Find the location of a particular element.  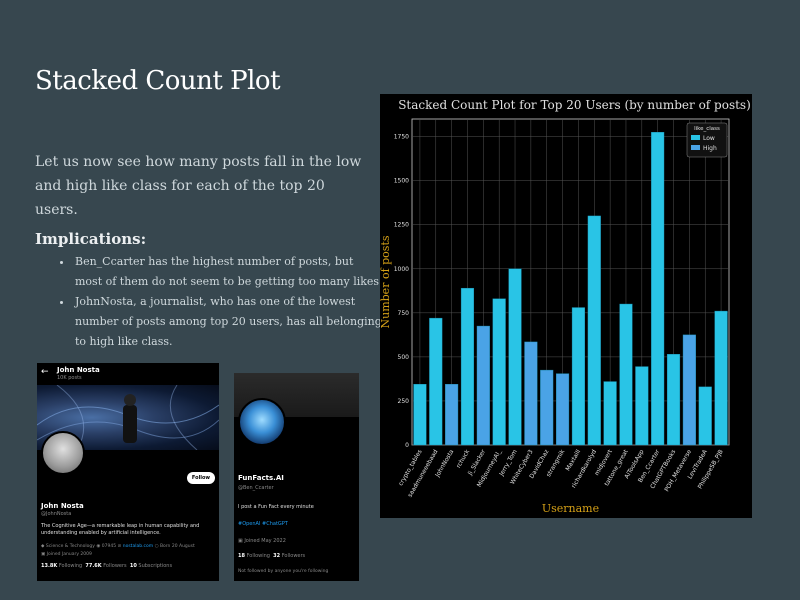

profile-bio: I post a Fun Fact every minute is located at coordinates (276, 507).